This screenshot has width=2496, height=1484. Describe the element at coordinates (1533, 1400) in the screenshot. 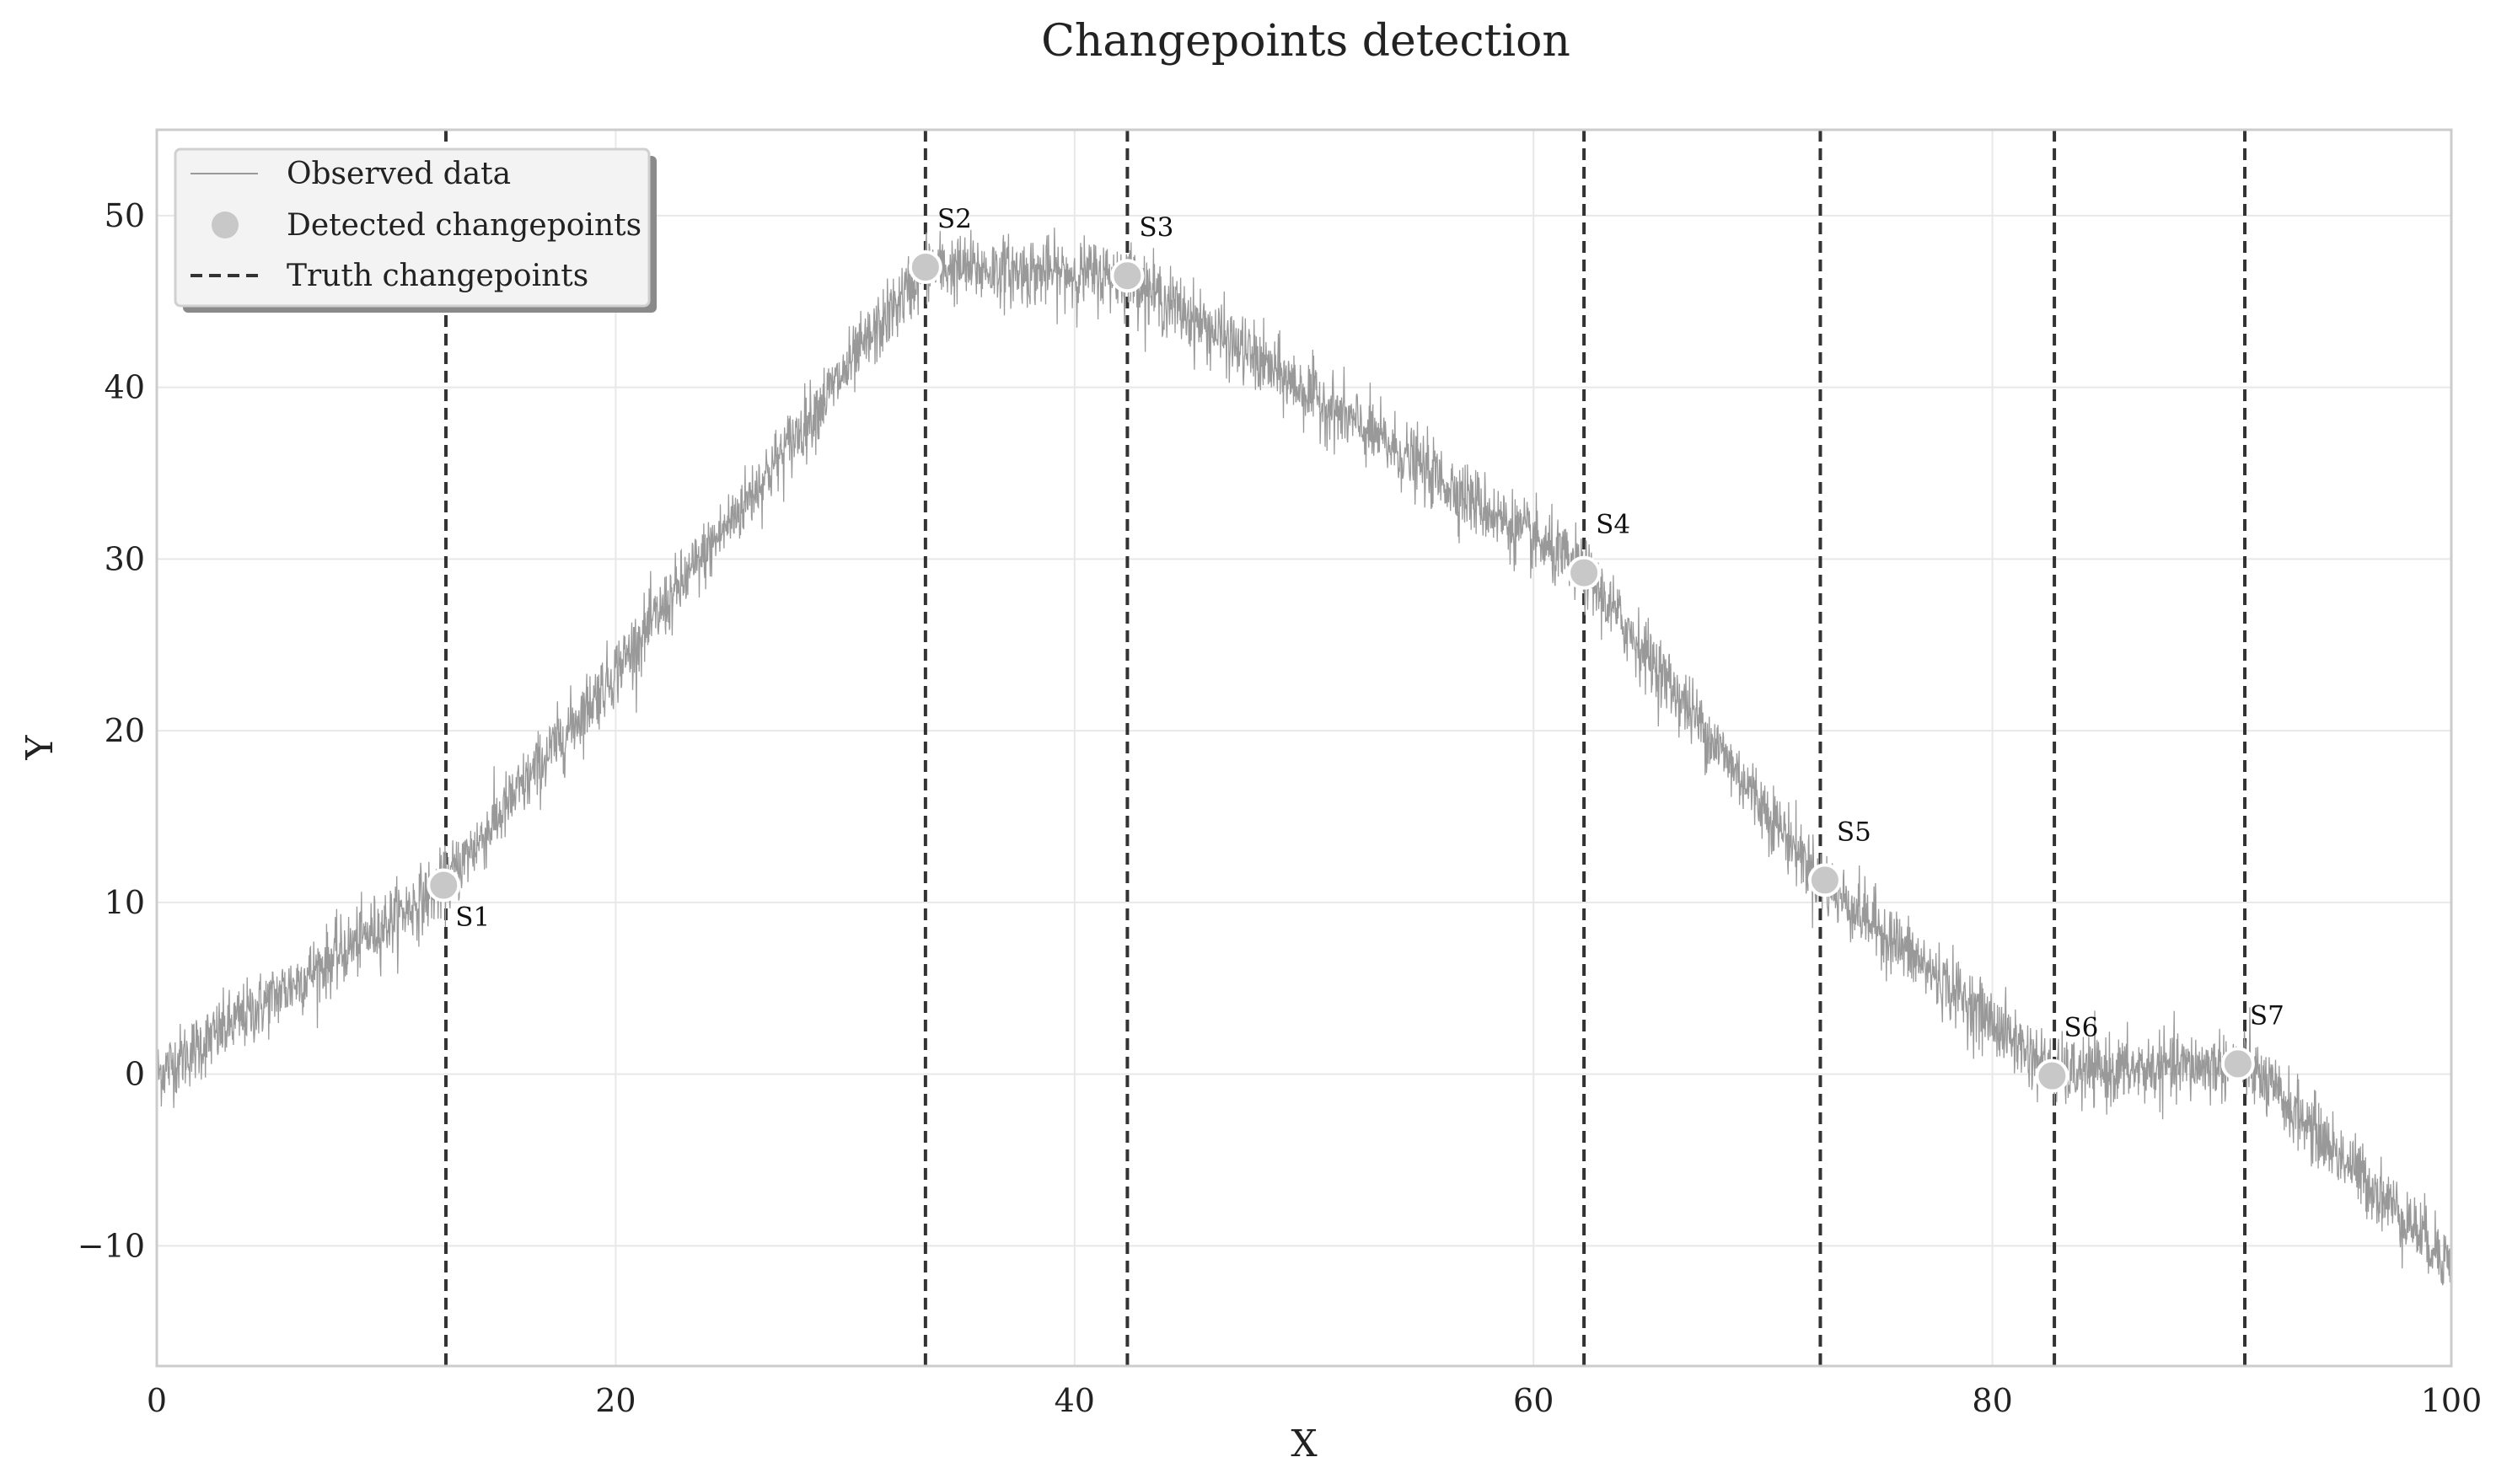

I see `x-tick-label: 60` at that location.